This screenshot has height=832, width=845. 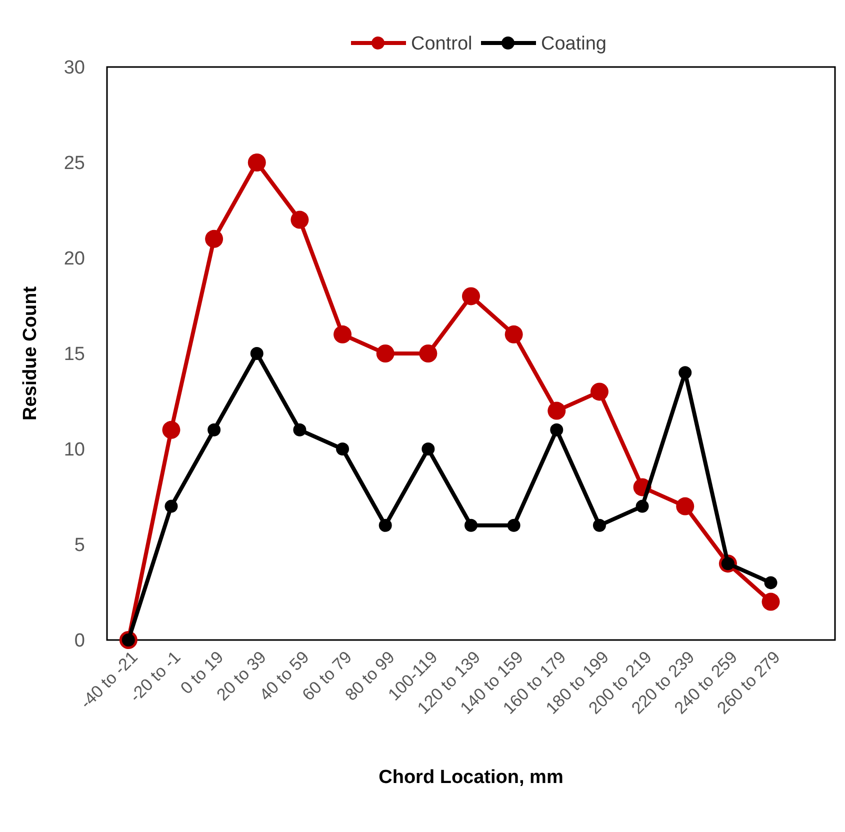 What do you see at coordinates (74, 163) in the screenshot?
I see `y-tick-label: 25` at bounding box center [74, 163].